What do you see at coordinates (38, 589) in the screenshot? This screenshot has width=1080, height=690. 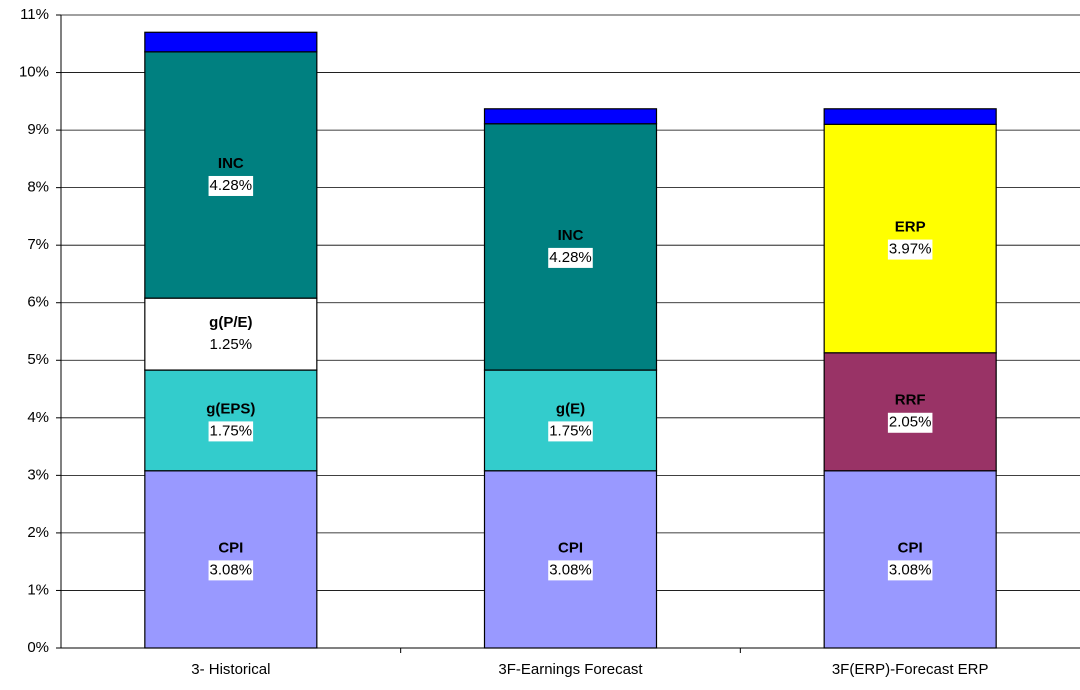 I see `y-tick-label: 1%` at bounding box center [38, 589].